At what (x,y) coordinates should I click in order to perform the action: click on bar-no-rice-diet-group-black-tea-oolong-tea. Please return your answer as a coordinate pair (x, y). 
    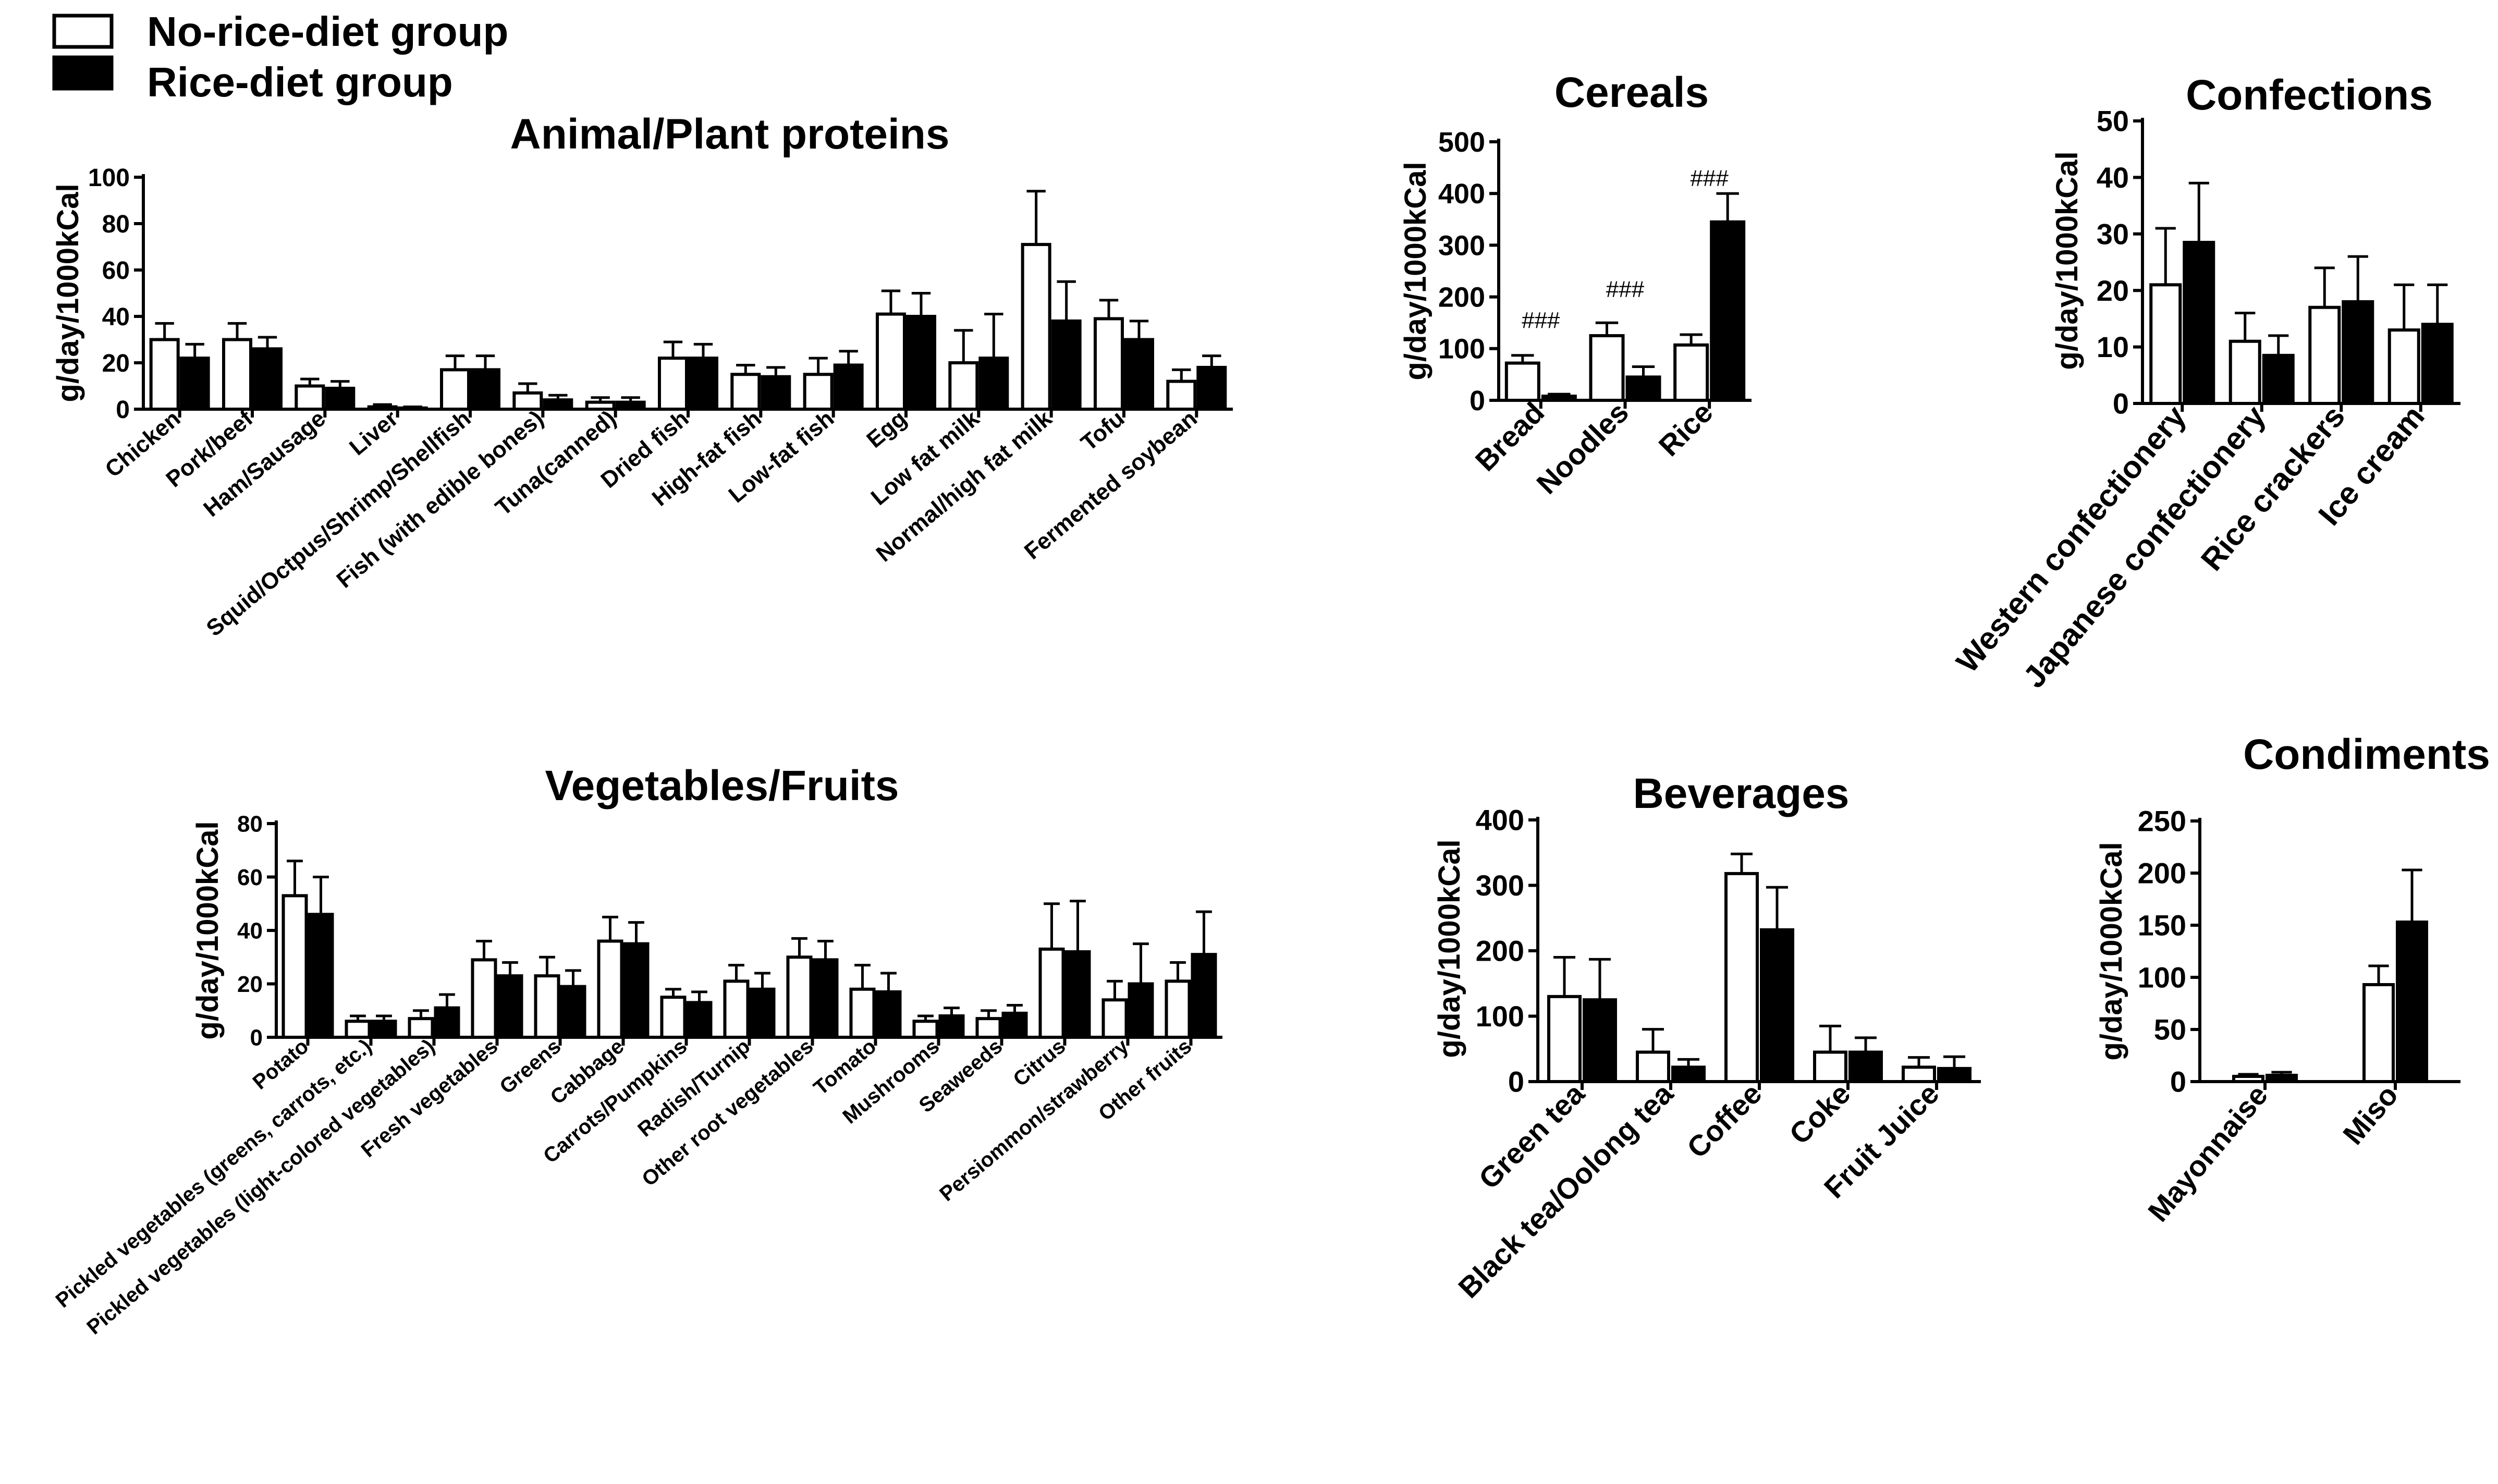
    Looking at the image, I should click on (1653, 1067).